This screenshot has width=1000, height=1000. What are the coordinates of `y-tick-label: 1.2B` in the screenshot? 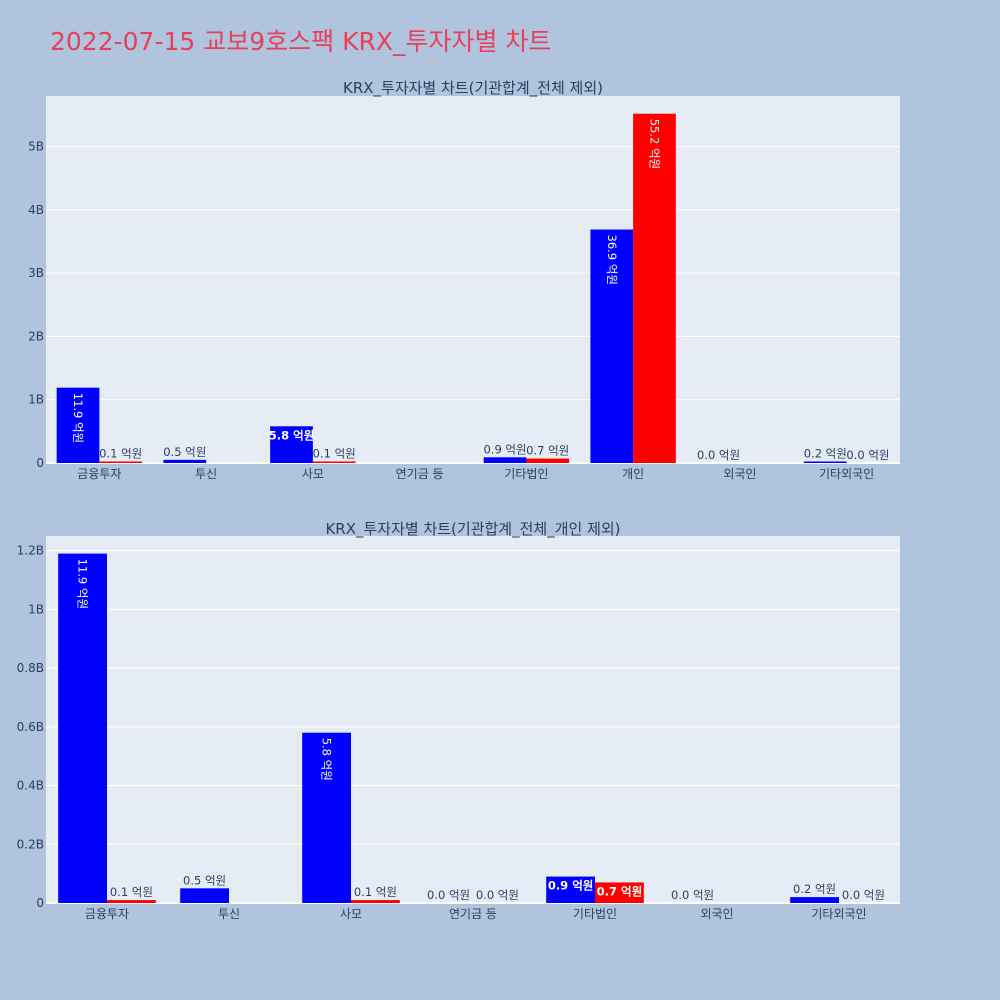 It's located at (30, 551).